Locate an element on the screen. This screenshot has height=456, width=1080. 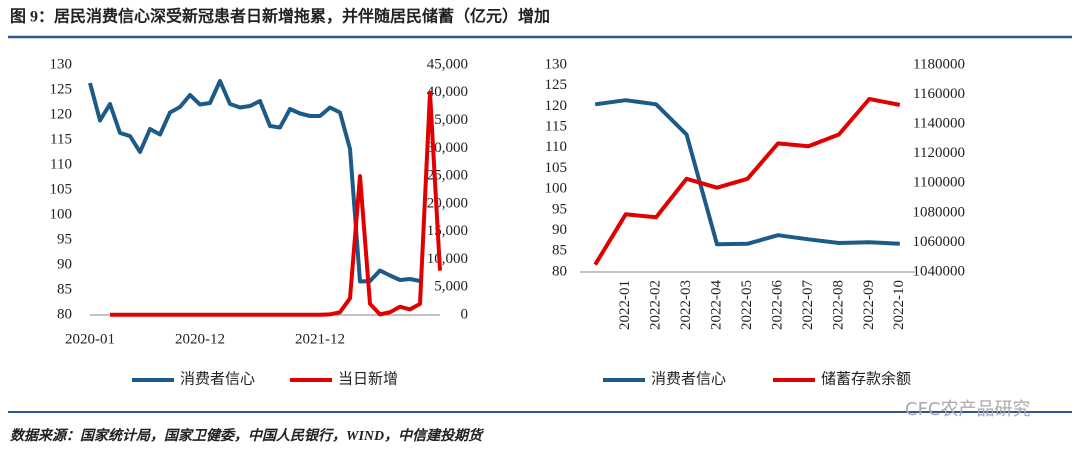
y-tick-label: 1080000 is located at coordinates (939, 212).